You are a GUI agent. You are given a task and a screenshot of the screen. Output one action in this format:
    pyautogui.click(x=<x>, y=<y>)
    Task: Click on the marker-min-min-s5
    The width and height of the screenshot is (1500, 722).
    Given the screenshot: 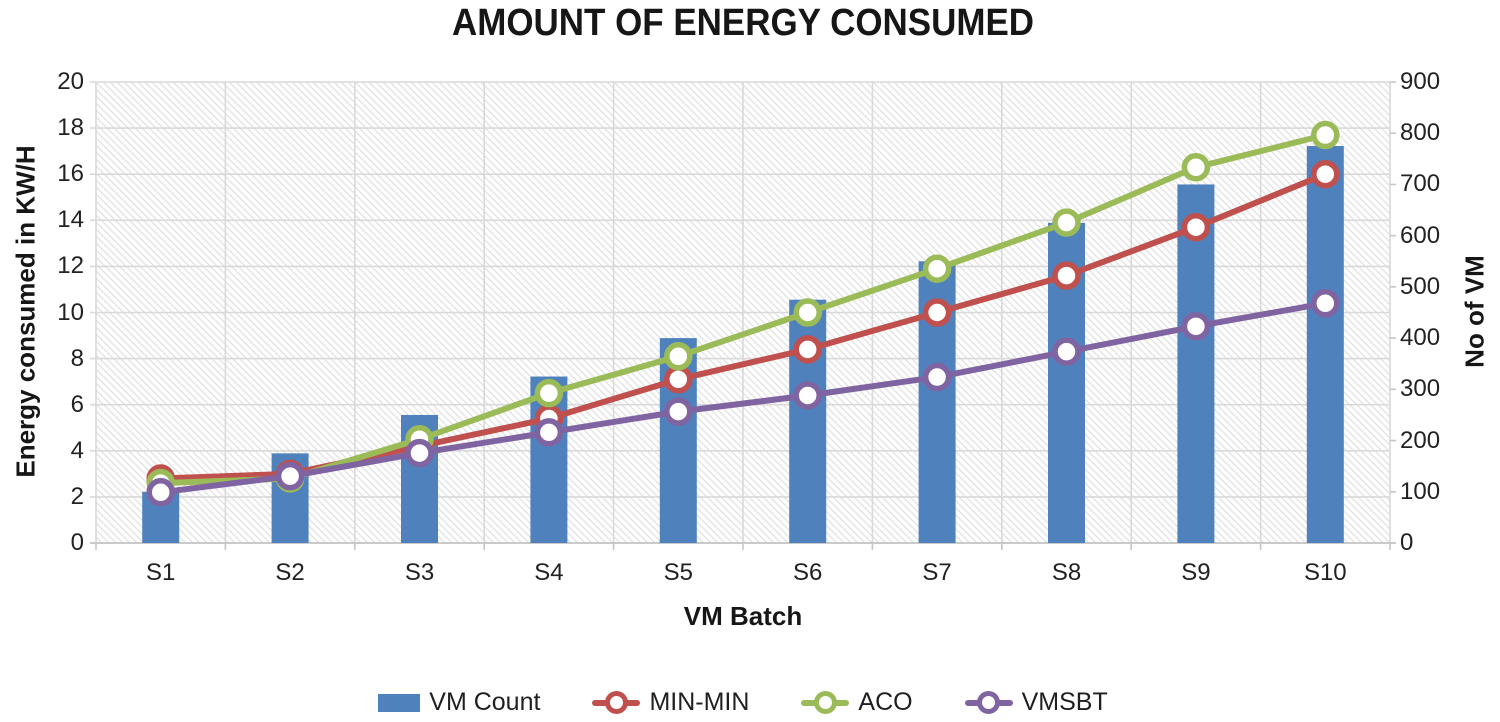 What is the action you would take?
    pyautogui.click(x=678, y=379)
    